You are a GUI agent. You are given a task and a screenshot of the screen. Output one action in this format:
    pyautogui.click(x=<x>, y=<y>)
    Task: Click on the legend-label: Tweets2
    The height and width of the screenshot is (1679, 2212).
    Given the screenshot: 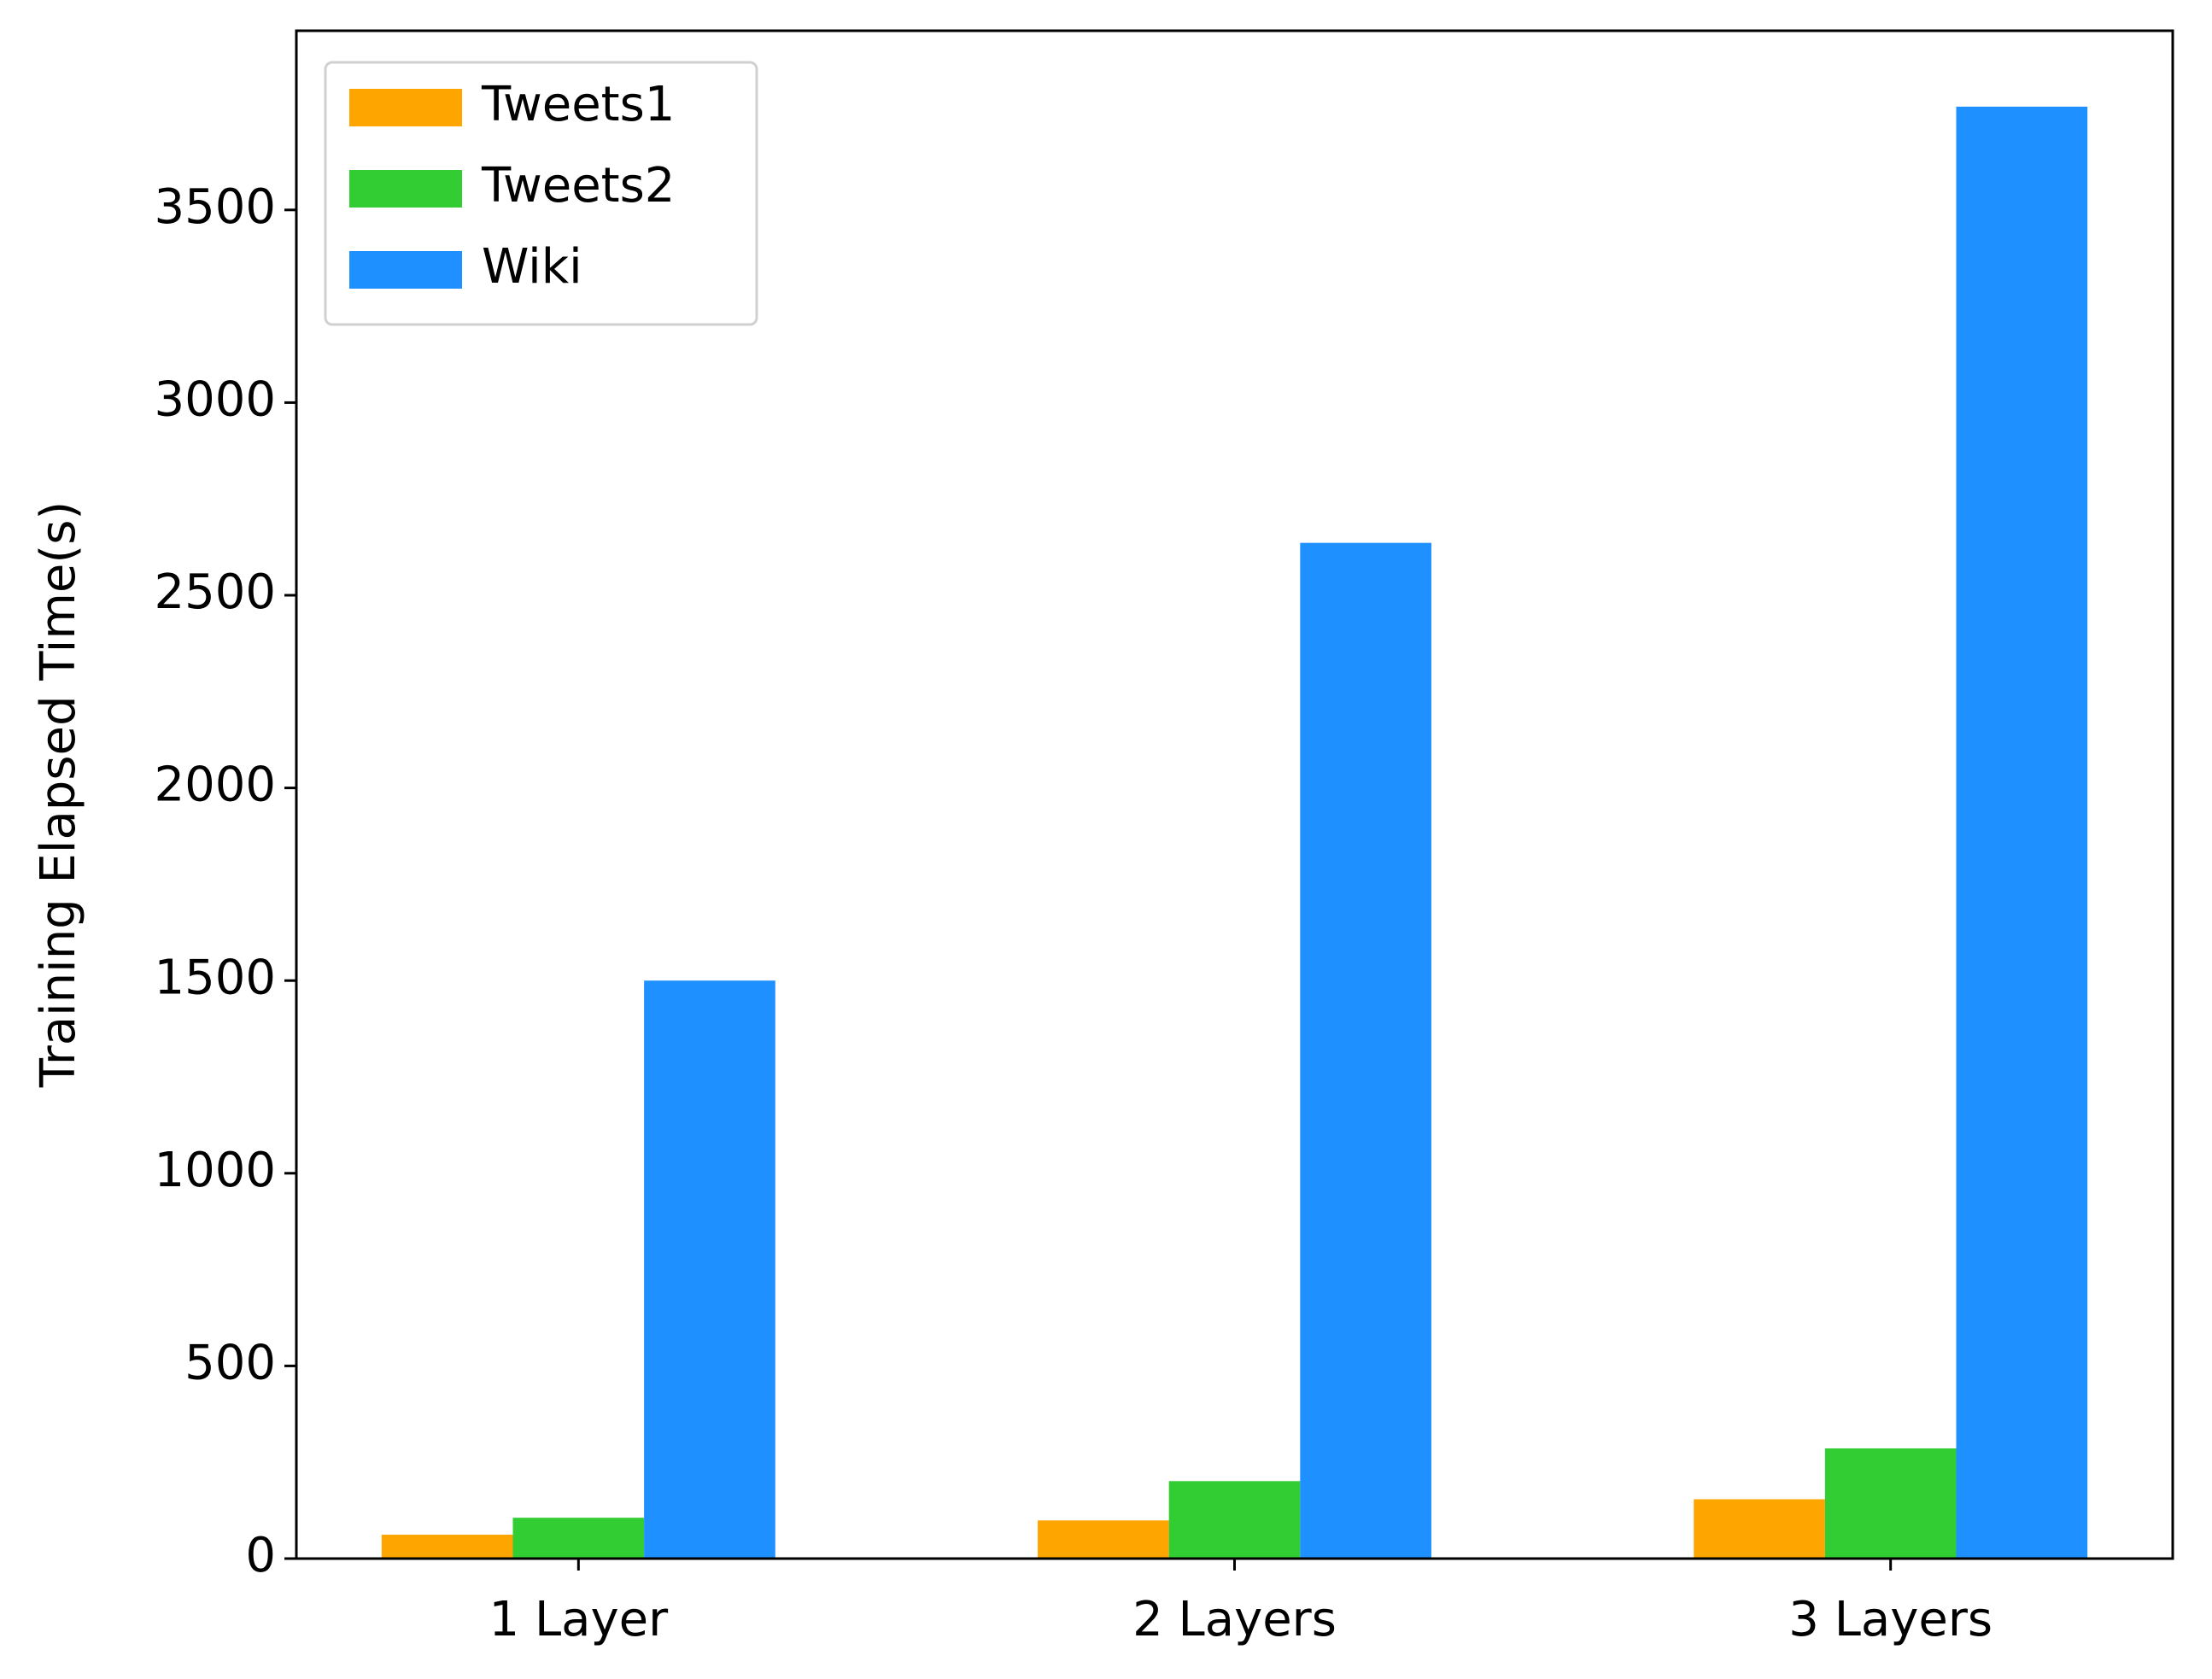 What is the action you would take?
    pyautogui.click(x=578, y=186)
    